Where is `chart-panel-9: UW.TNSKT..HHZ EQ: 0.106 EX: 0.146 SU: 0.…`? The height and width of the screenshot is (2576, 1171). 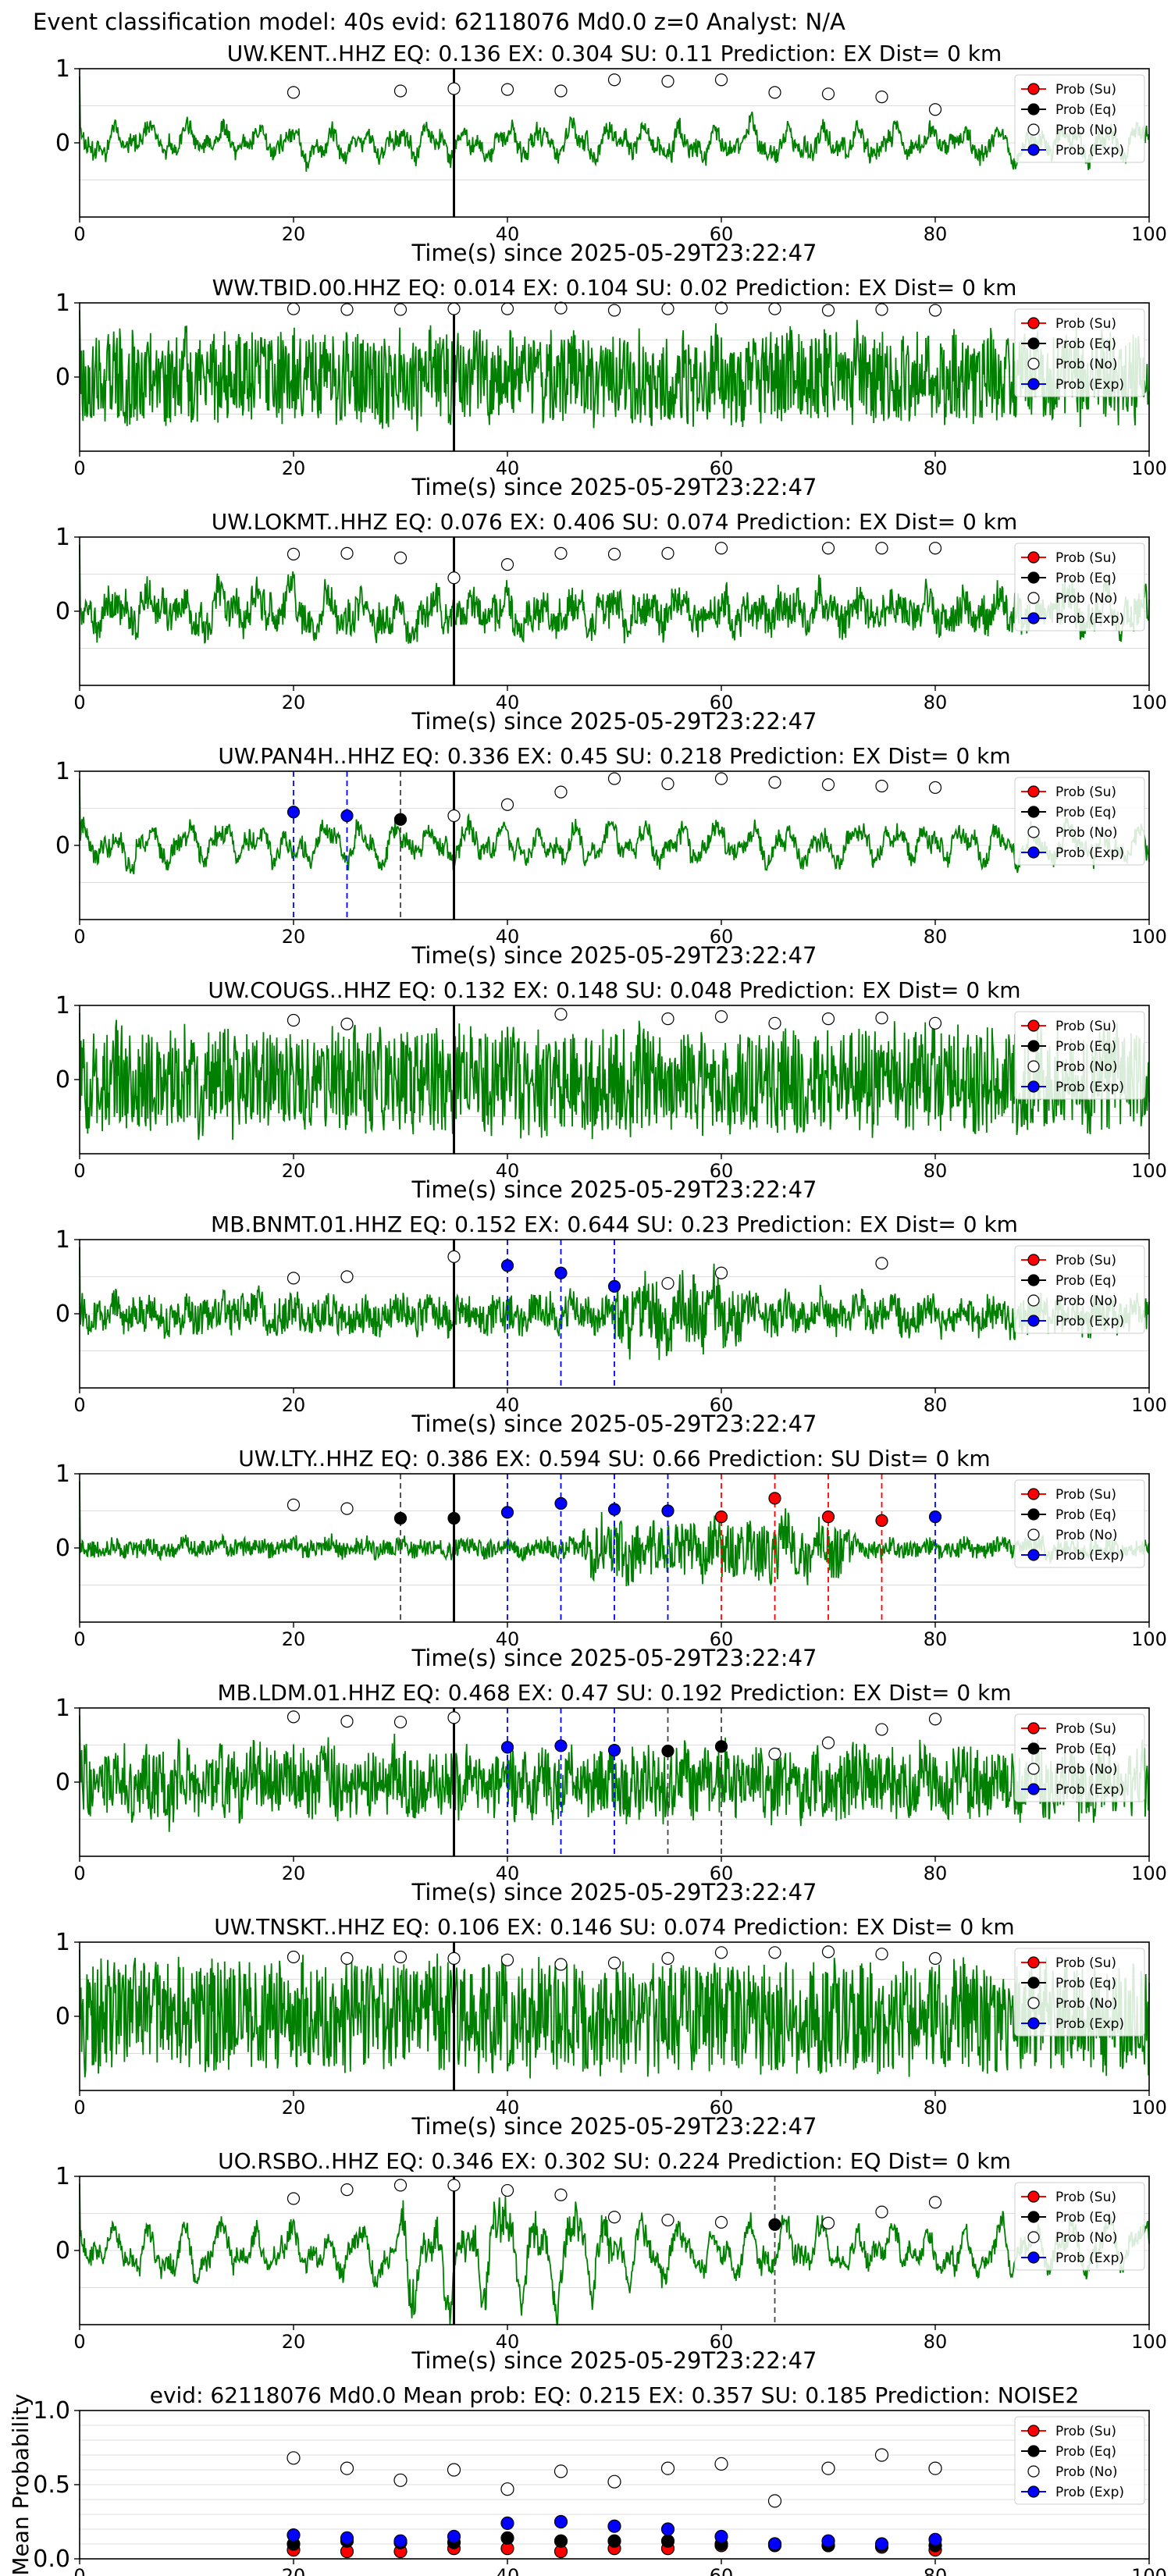
chart-panel-9: UW.TNSKT..HHZ EQ: 0.106 EX: 0.146 SU: 0.… is located at coordinates (611, 2027).